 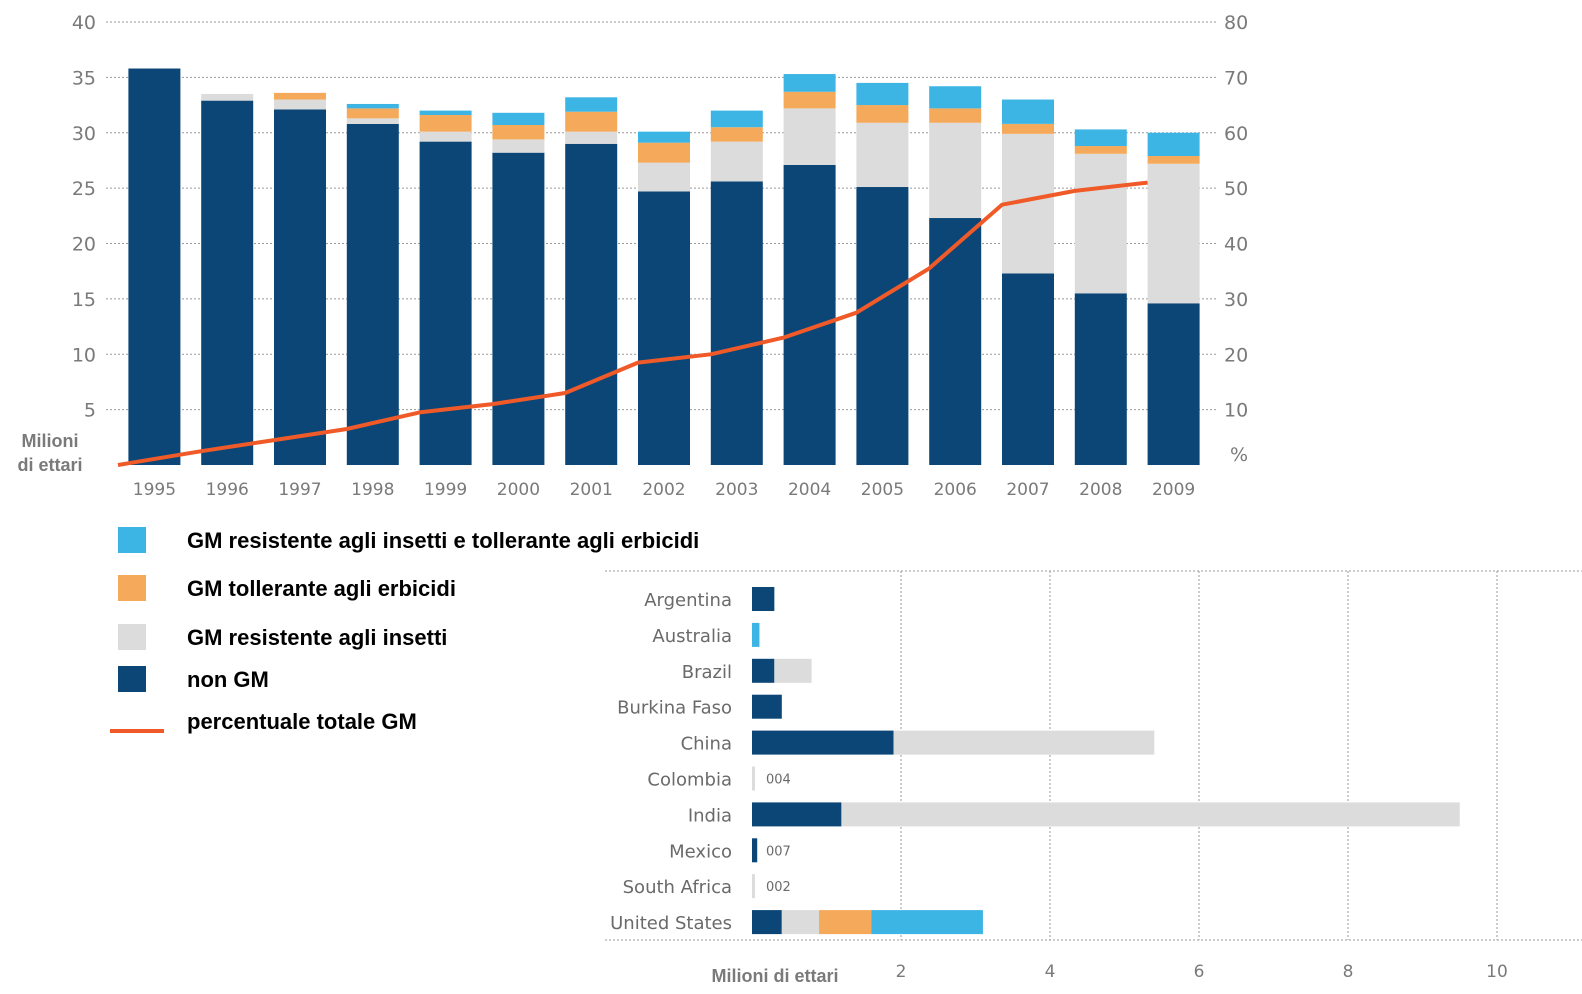 What do you see at coordinates (1236, 23) in the screenshot?
I see `y2-tick-label: 80` at bounding box center [1236, 23].